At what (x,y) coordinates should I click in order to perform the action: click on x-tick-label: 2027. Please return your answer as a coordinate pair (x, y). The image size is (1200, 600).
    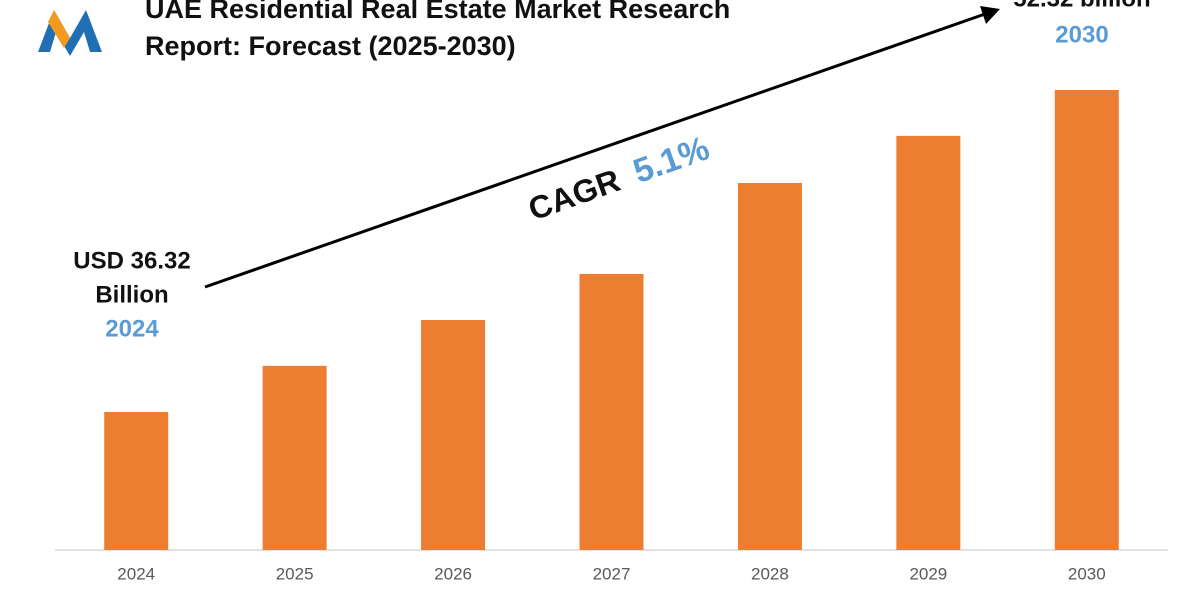
    Looking at the image, I should click on (612, 573).